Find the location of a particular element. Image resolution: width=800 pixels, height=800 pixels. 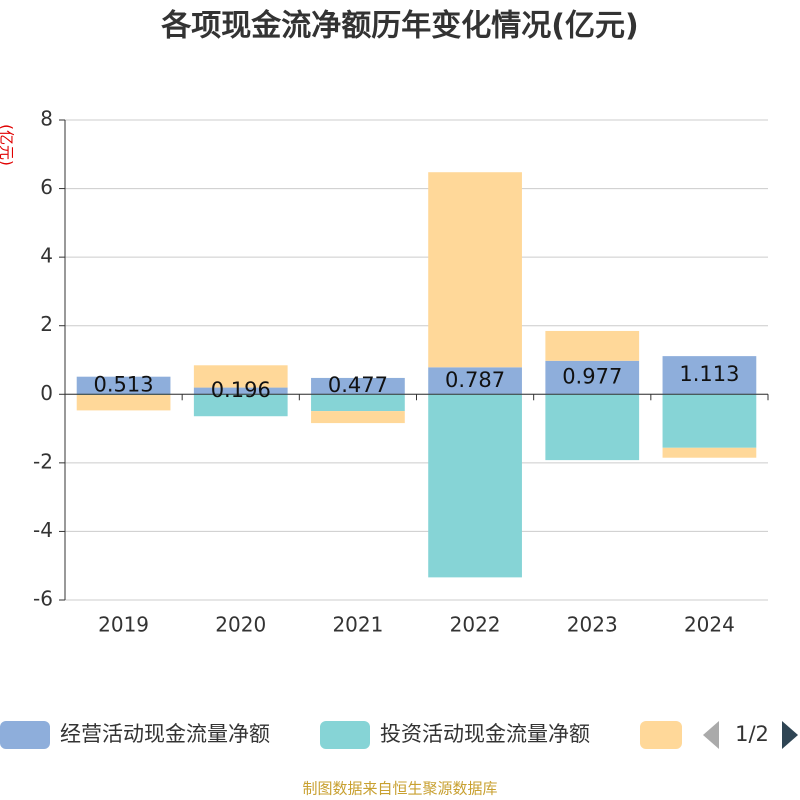

x-tick-label: 2021 is located at coordinates (357, 625).